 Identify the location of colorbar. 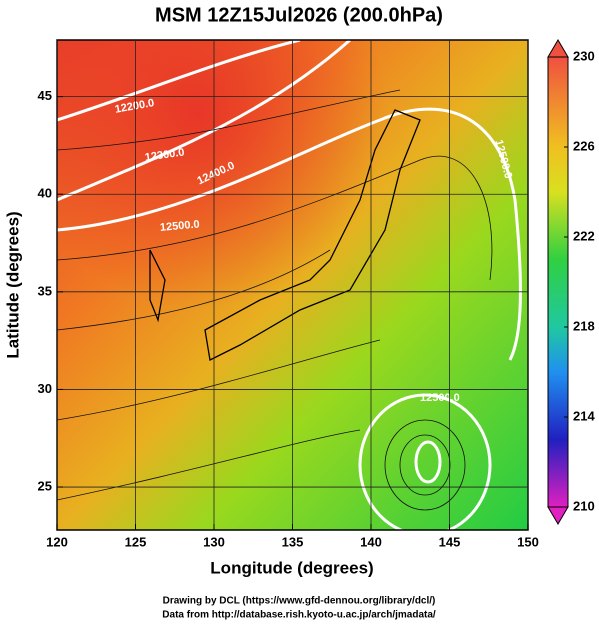
(558, 282).